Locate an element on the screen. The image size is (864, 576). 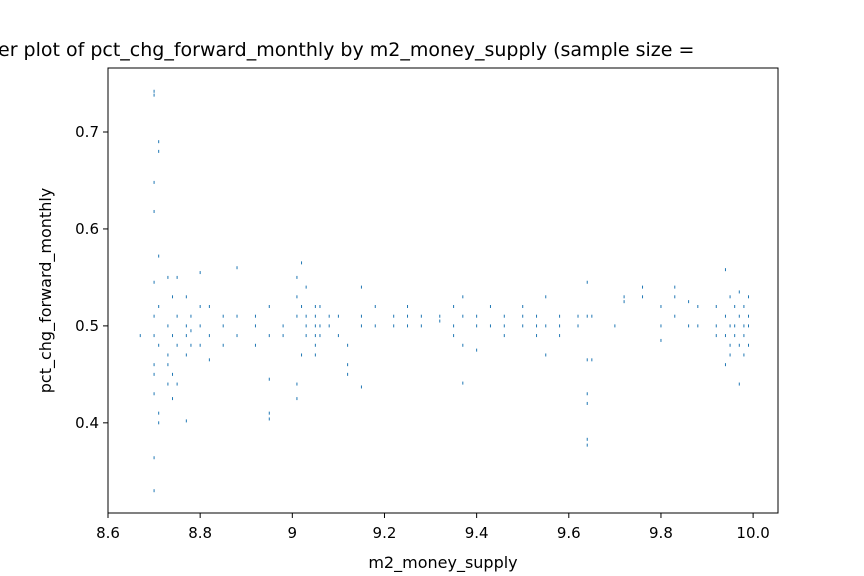
x-axis-label: m2_money_supply is located at coordinates (442, 563).